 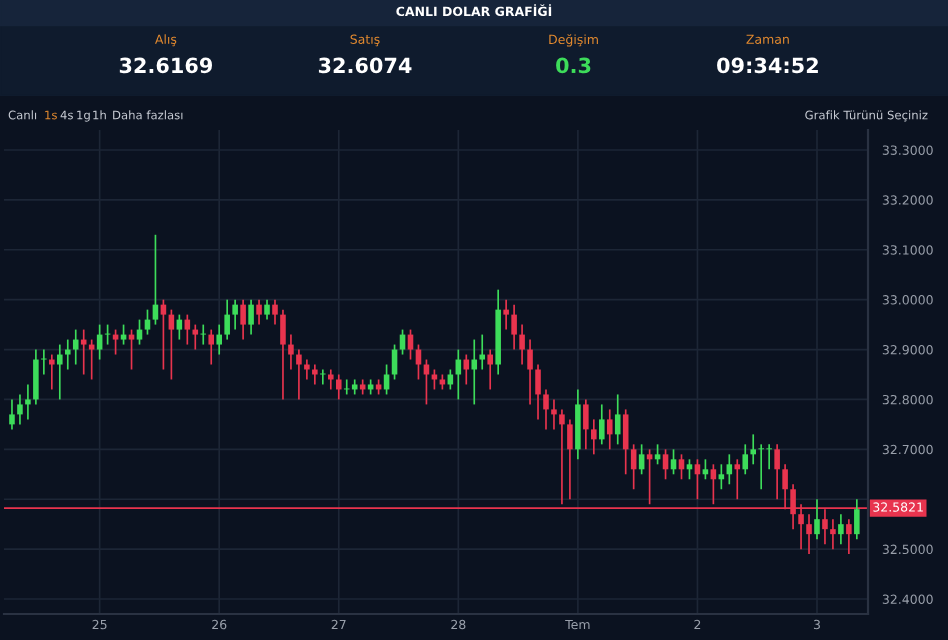 What do you see at coordinates (365, 65) in the screenshot?
I see `text: 32.6074` at bounding box center [365, 65].